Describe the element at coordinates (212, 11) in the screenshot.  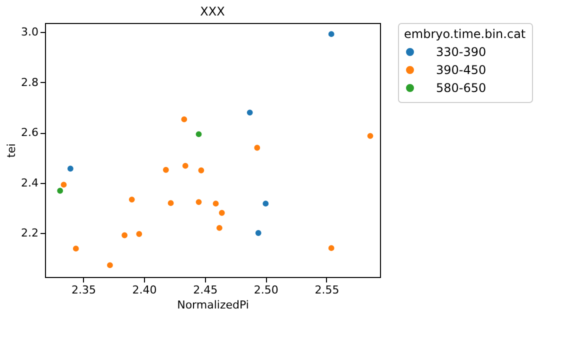
I see `chart-title: XXX` at that location.